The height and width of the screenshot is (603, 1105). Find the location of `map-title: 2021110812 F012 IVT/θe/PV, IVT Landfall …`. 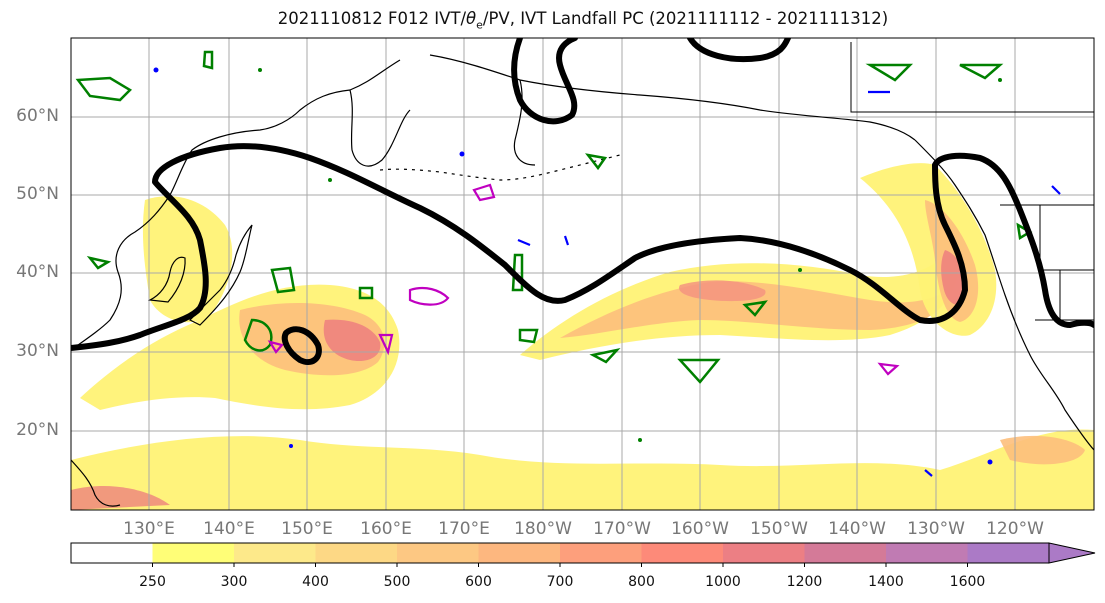

map-title: 2021110812 F012 IVT/θe/PV, IVT Landfall … is located at coordinates (583, 20).